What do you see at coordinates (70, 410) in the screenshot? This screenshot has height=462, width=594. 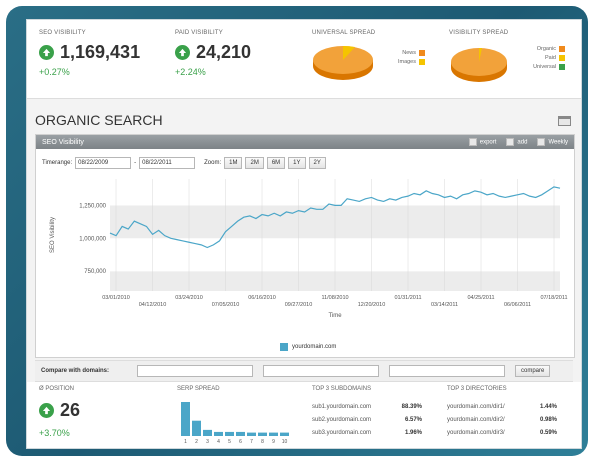 I see `position-value: 26` at bounding box center [70, 410].